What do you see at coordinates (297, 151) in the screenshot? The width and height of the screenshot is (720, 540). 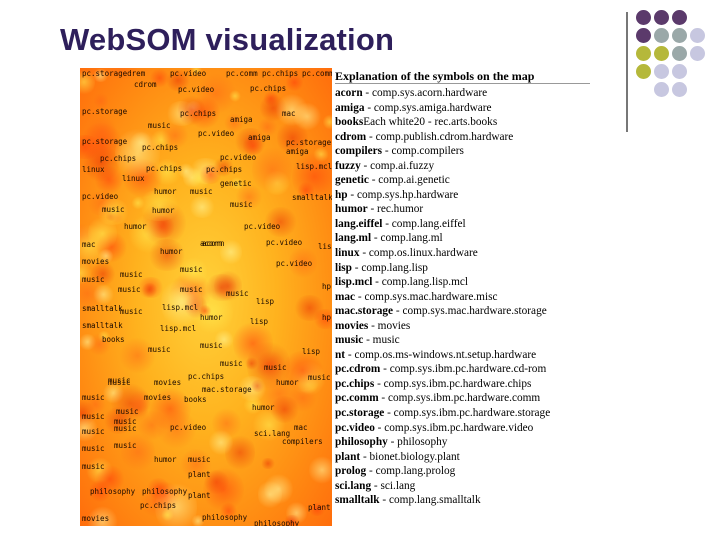 I see `map-label: amiga` at bounding box center [297, 151].